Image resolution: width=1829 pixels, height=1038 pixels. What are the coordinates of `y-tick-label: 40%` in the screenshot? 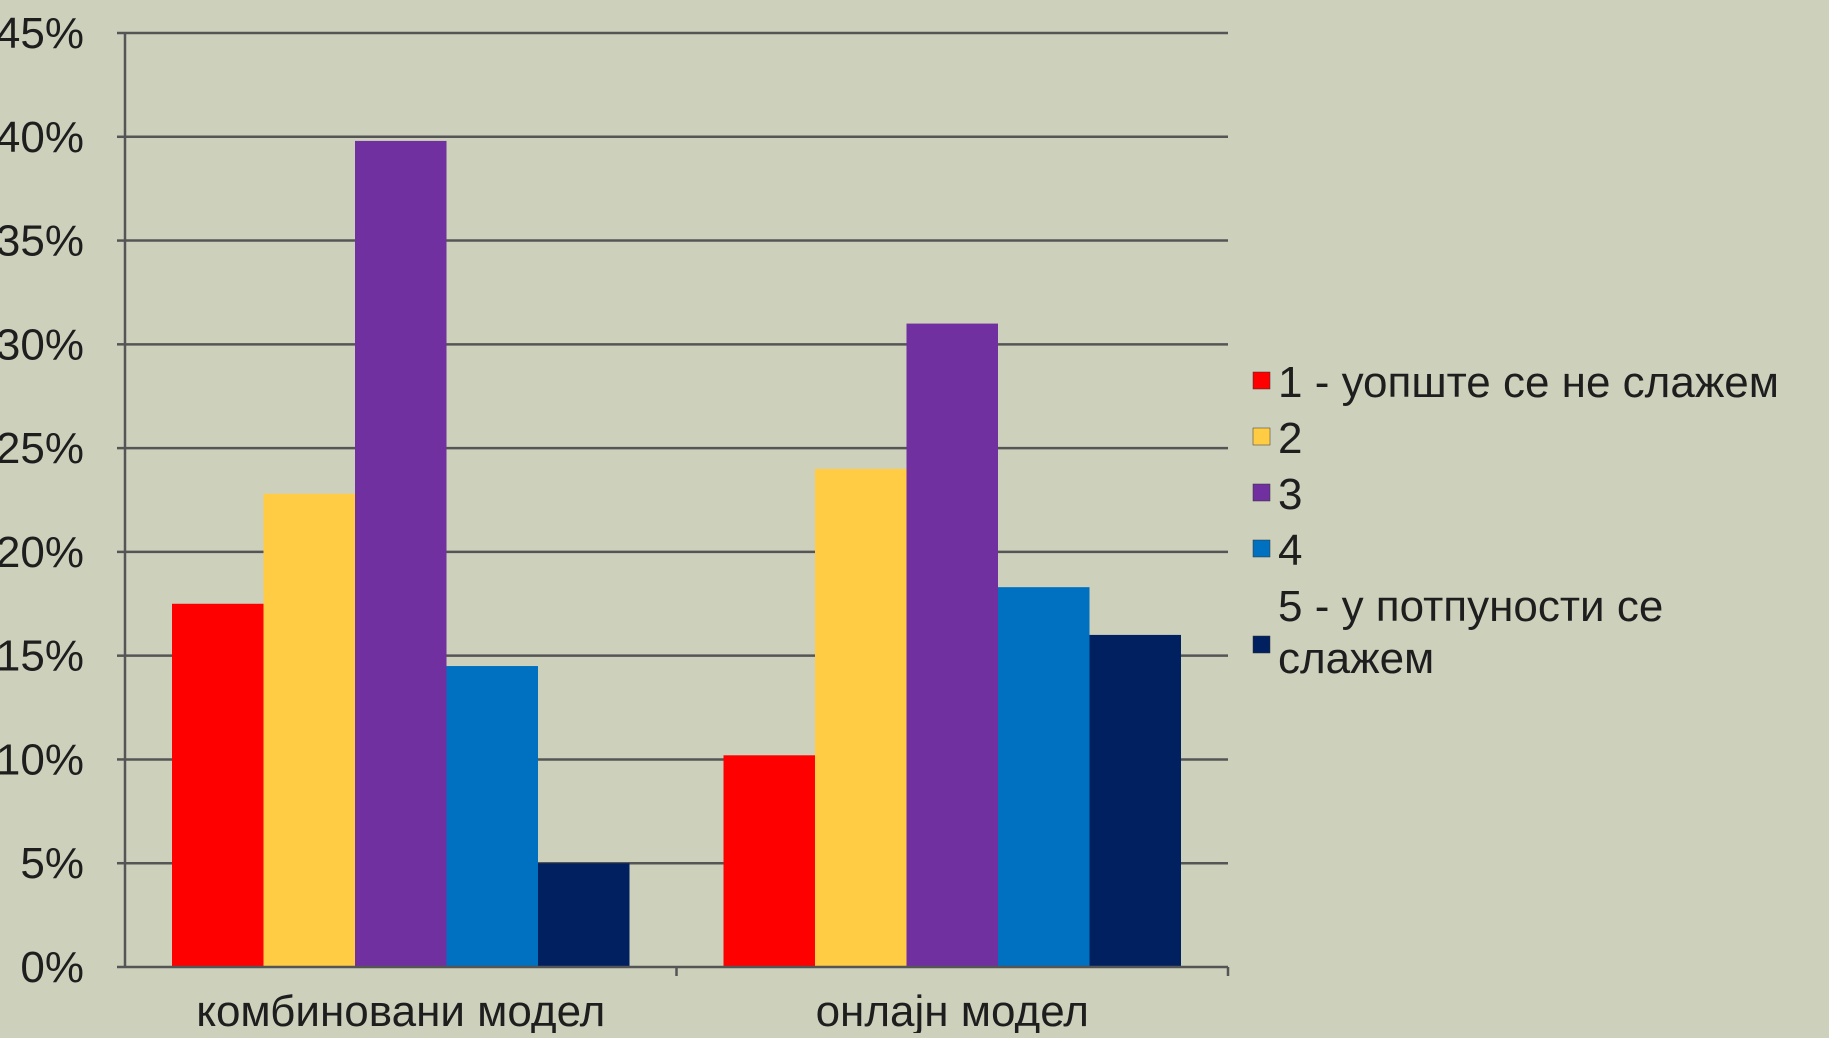 It's located at (42, 137).